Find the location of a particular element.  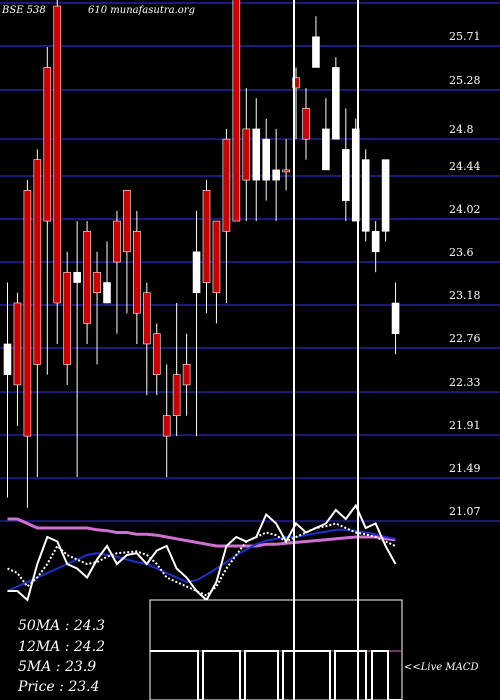

line-pink is located at coordinates (201, 532).